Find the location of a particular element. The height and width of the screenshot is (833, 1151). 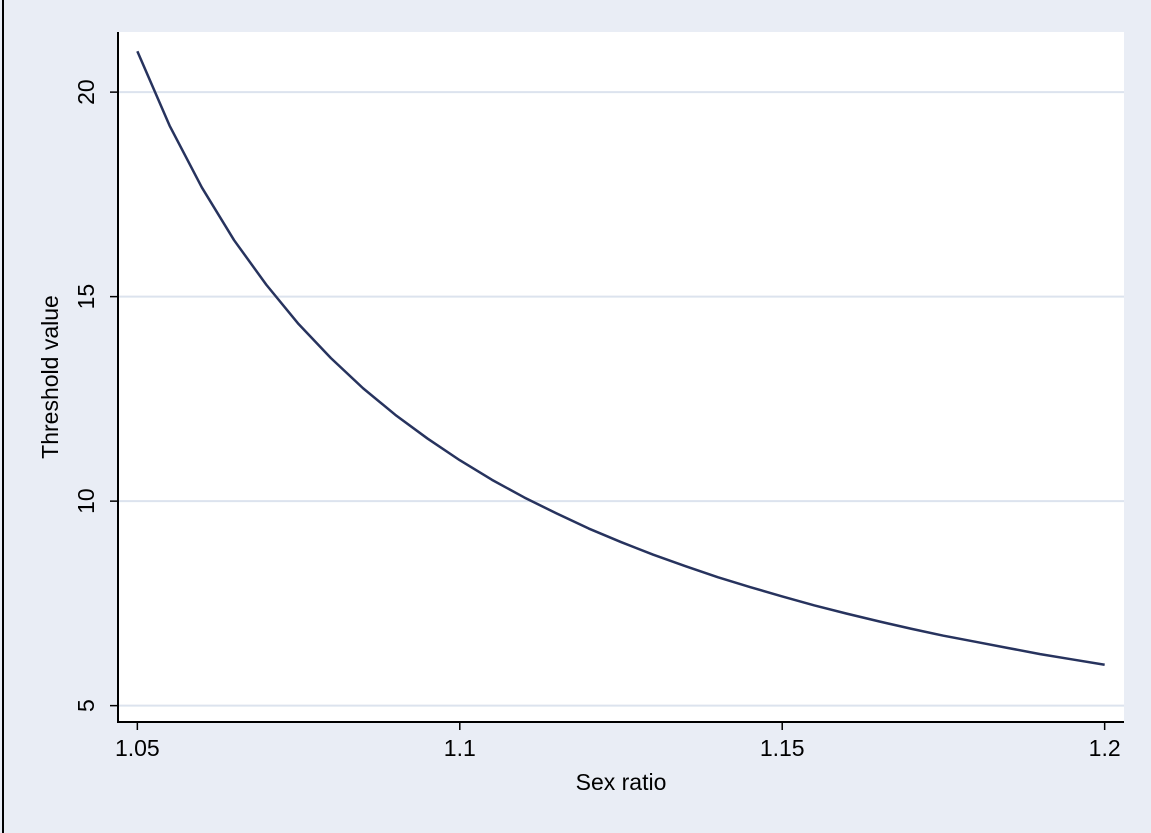

y-axis-title: Threshold value is located at coordinates (50, 377).